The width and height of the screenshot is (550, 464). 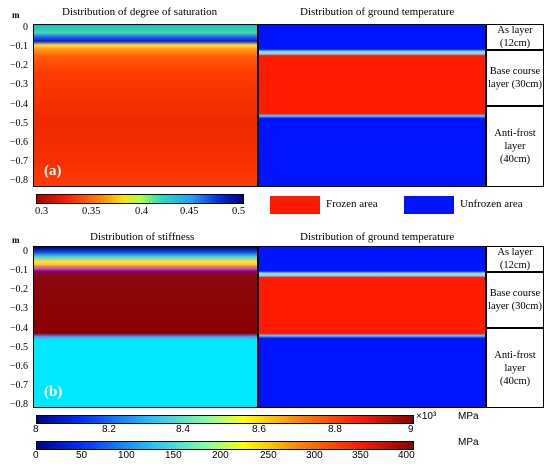 I want to click on panel-b-stiffness-colorbar, so click(x=225, y=419).